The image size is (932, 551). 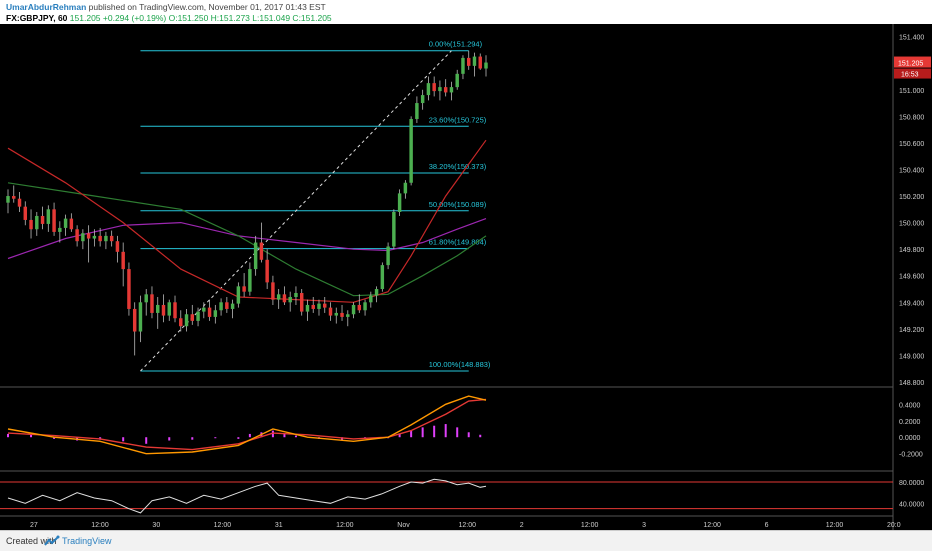 What do you see at coordinates (456, 44) in the screenshot?
I see `fib-level-label: 0.00%(151.294)` at bounding box center [456, 44].